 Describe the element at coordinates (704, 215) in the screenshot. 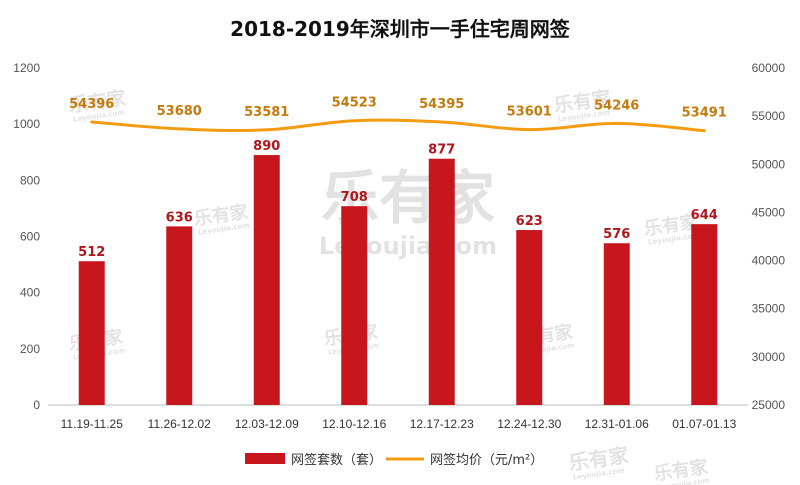

I see `bar-value-label: 644` at that location.